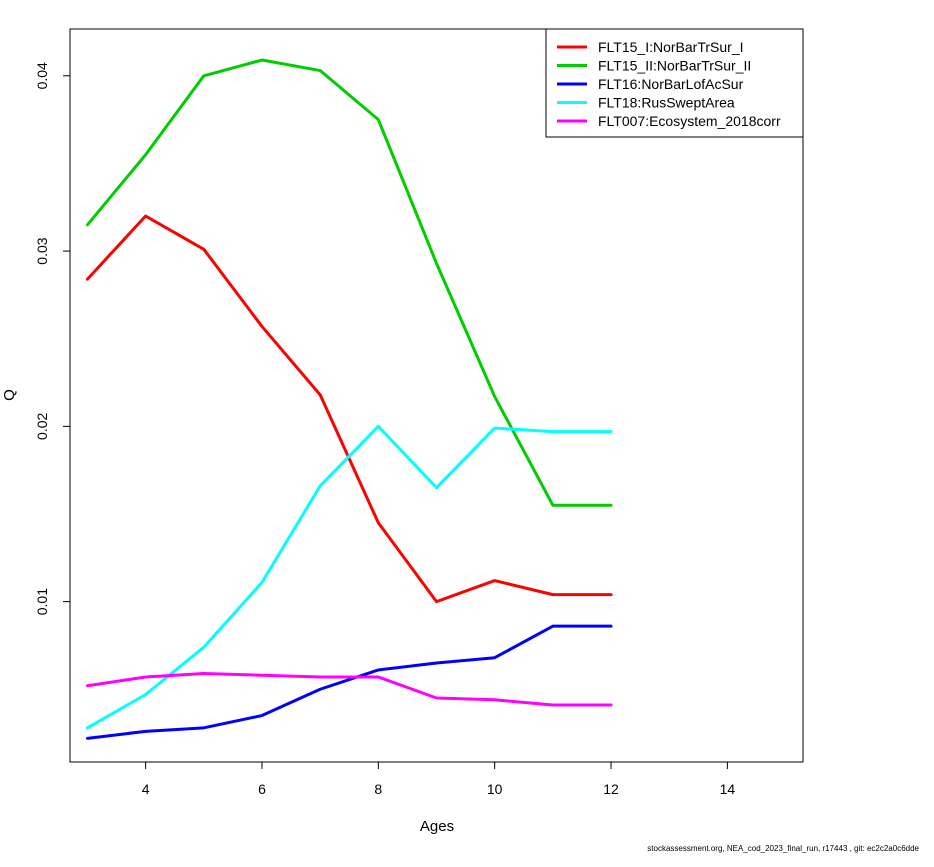  Describe the element at coordinates (437, 826) in the screenshot. I see `x-axis-title: Ages` at that location.